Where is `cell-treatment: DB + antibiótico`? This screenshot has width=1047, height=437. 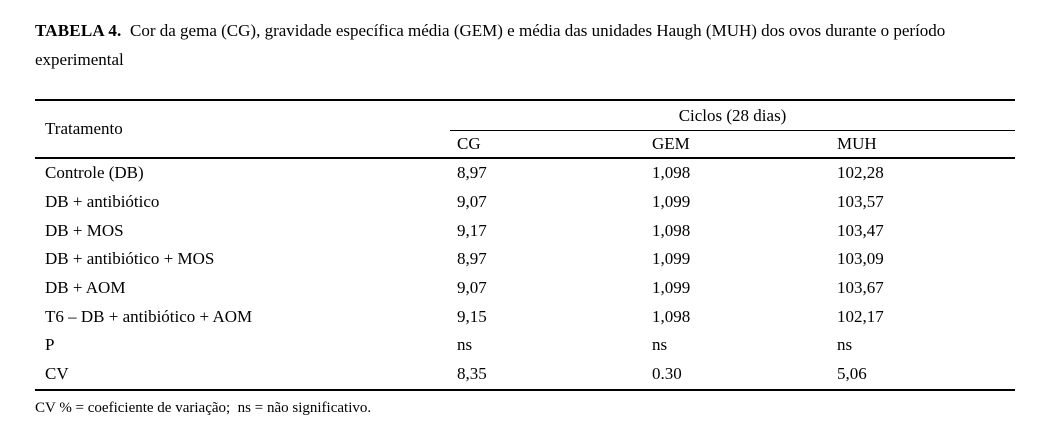
cell-treatment: DB + antibiótico is located at coordinates (102, 202).